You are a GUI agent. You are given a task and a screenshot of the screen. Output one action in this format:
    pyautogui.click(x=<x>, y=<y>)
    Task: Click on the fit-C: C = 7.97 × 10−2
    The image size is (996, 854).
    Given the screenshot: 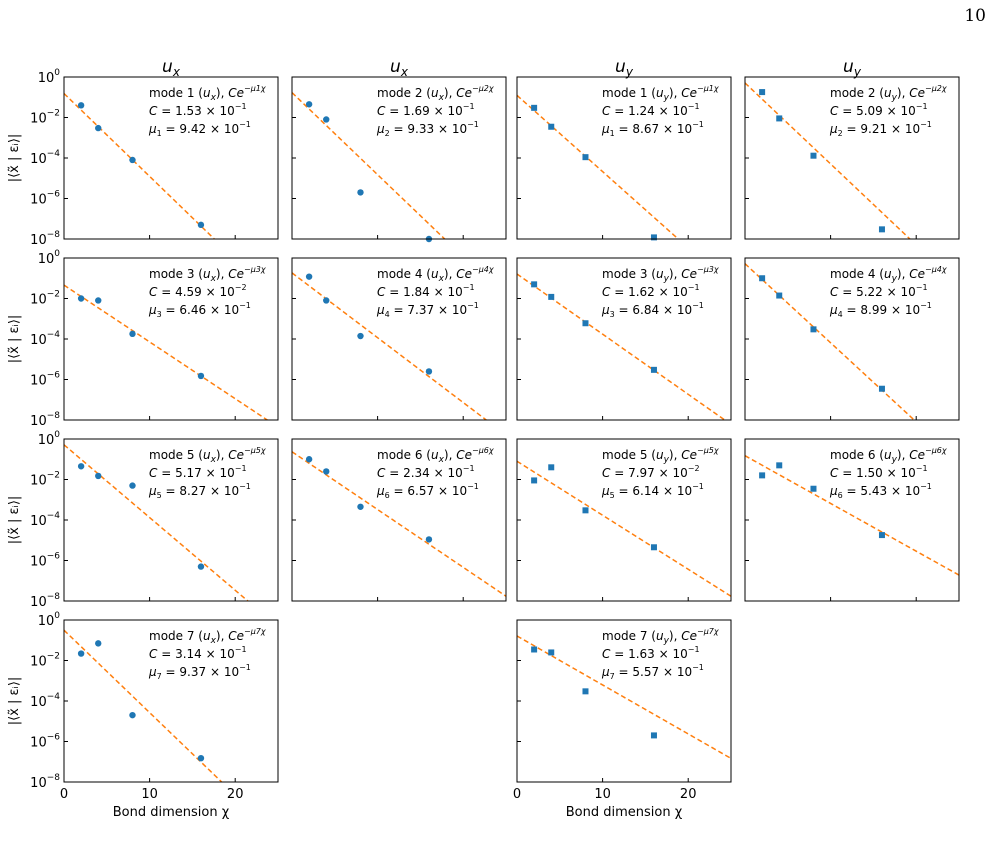 What is the action you would take?
    pyautogui.click(x=651, y=472)
    